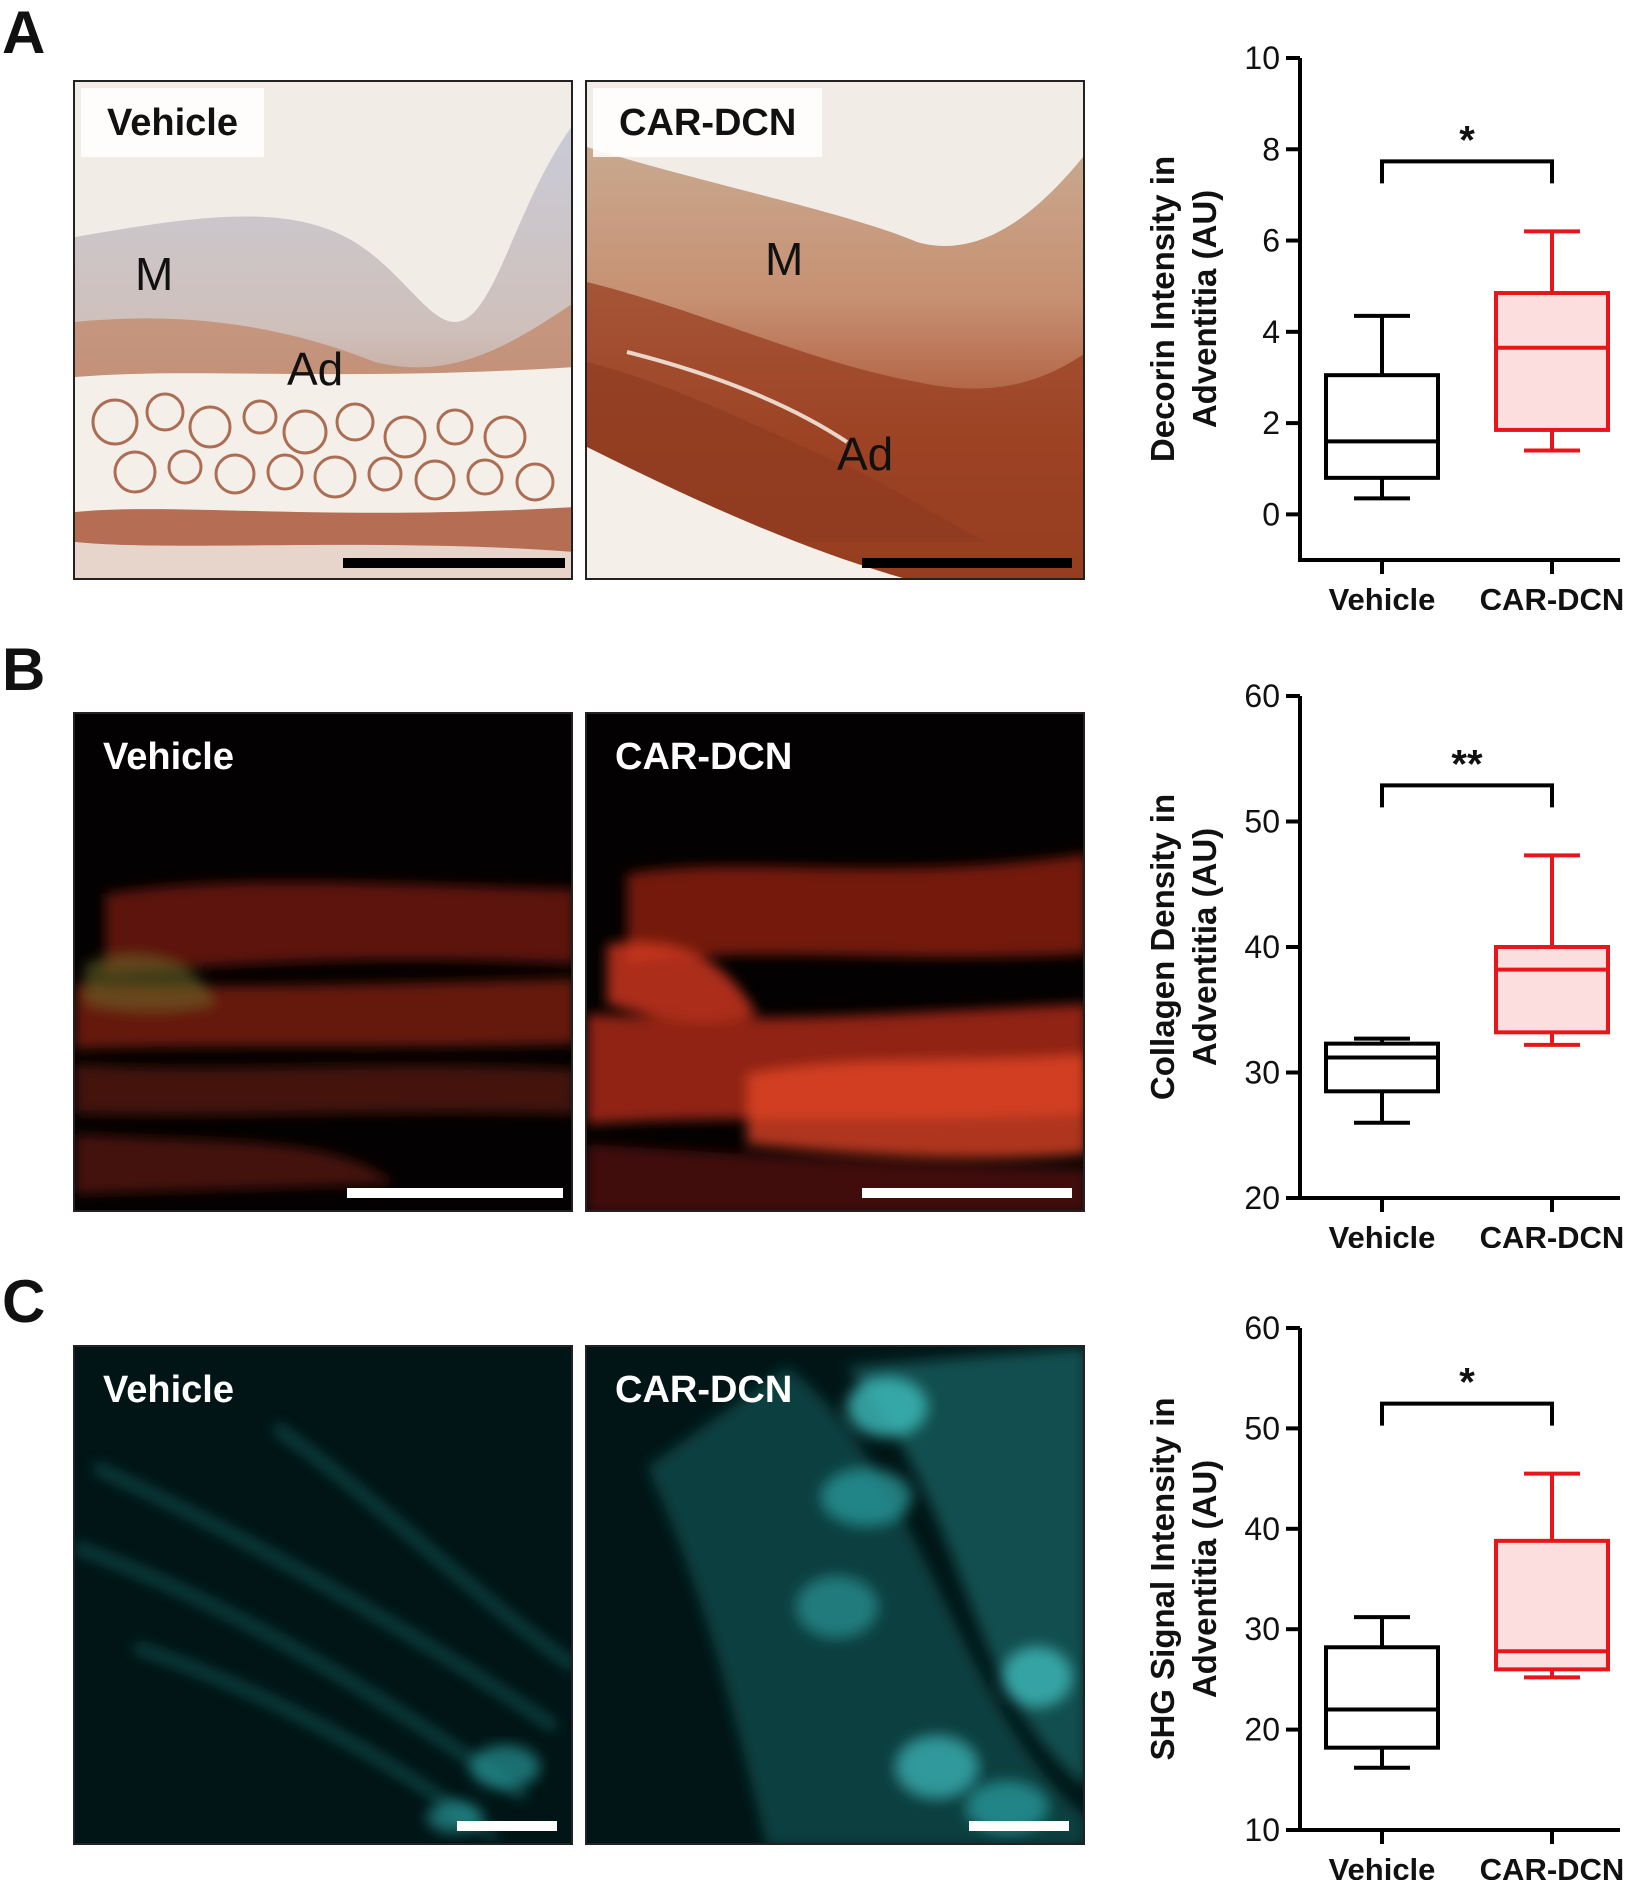  Describe the element at coordinates (835, 362) in the screenshot. I see `ihc-tissue-car-dcn` at that location.